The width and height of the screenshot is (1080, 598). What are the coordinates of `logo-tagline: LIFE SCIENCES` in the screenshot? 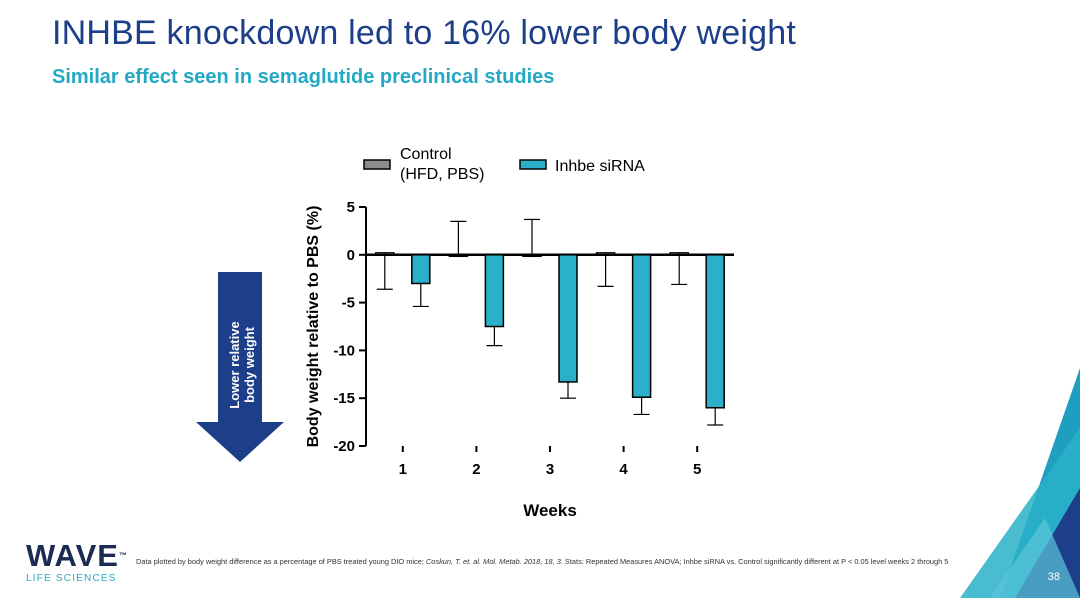 It's located at (71, 578).